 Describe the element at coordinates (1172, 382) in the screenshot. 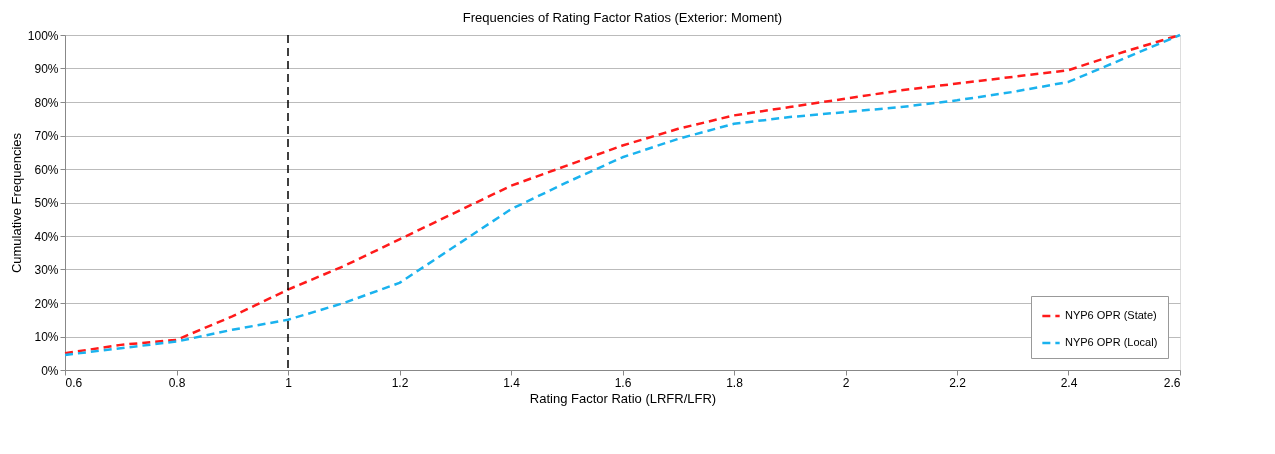

I see `x-tick-label: 2.6` at that location.